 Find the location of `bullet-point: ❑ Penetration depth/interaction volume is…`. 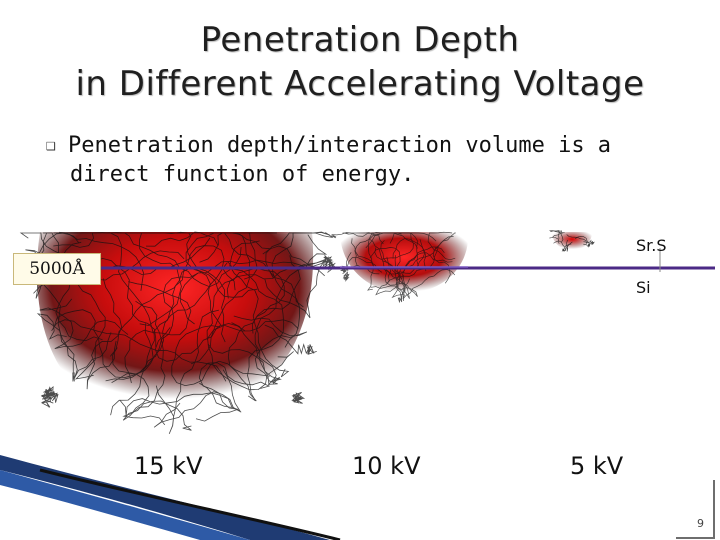

bullet-point: ❑ Penetration depth/interaction volume is… is located at coordinates (356, 159).